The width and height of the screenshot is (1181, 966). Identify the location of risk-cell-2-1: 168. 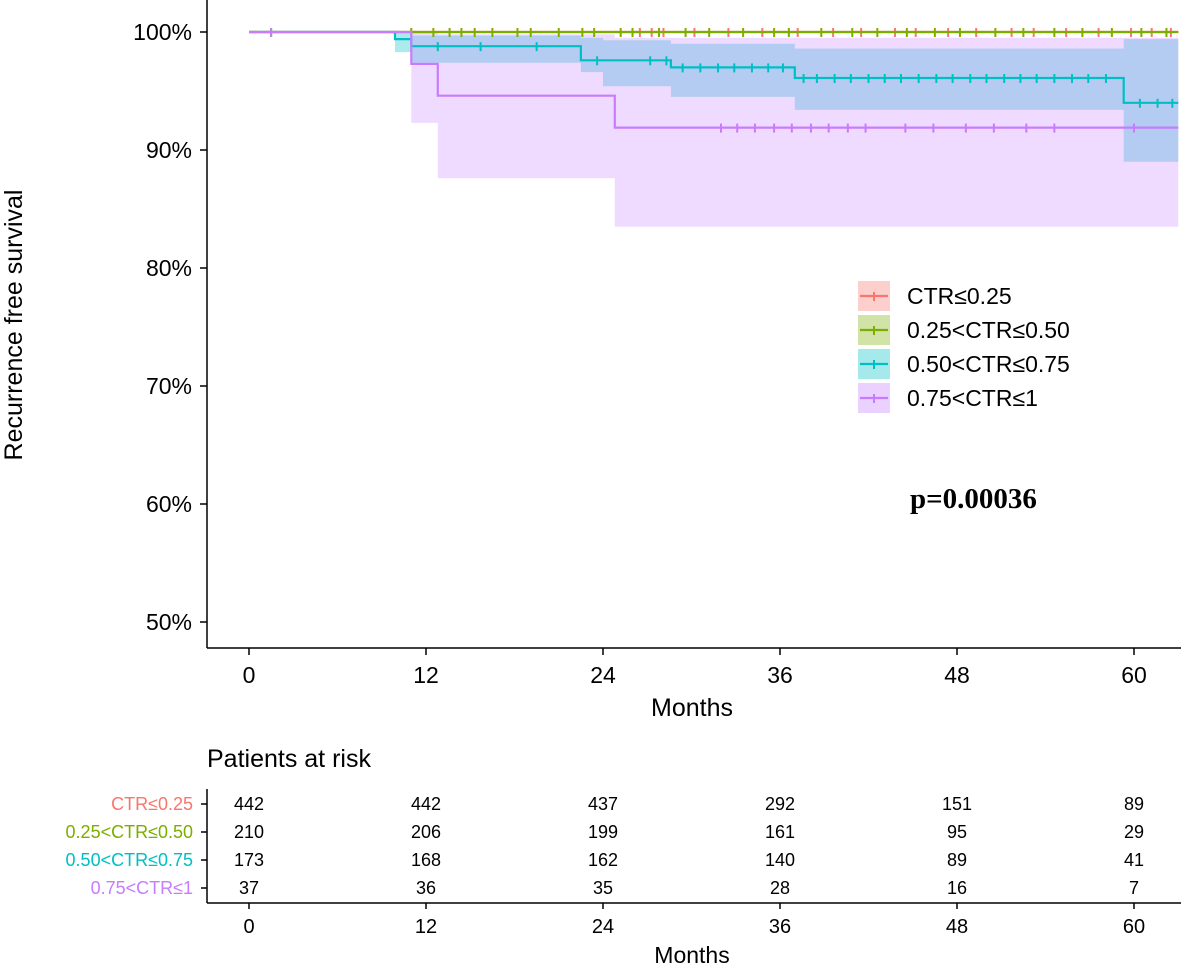
(426, 860).